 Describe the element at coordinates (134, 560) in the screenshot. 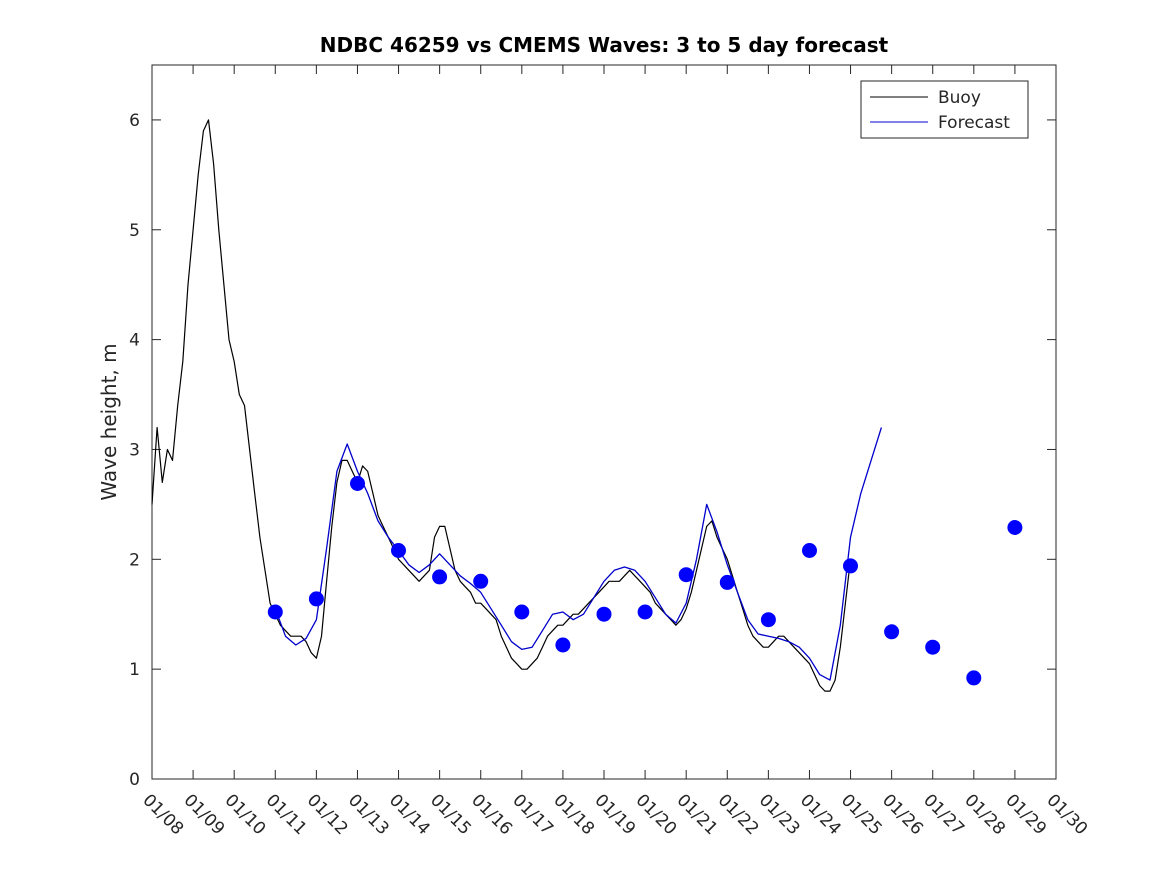

I see `y-tick-label: 2` at that location.